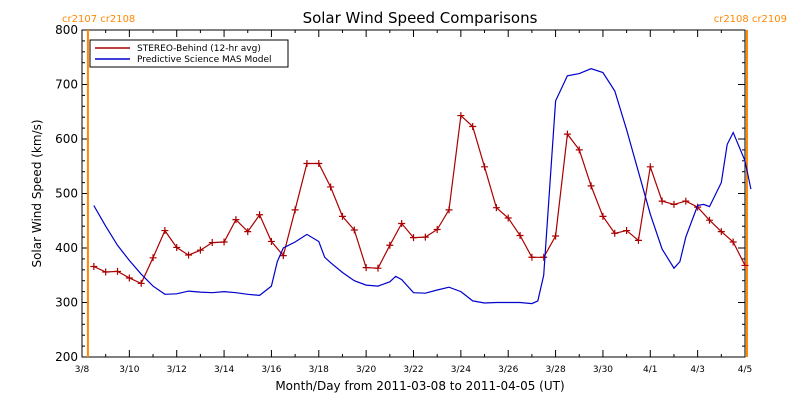 The image size is (800, 400). I want to click on x-tick-label: 3/10, so click(129, 370).